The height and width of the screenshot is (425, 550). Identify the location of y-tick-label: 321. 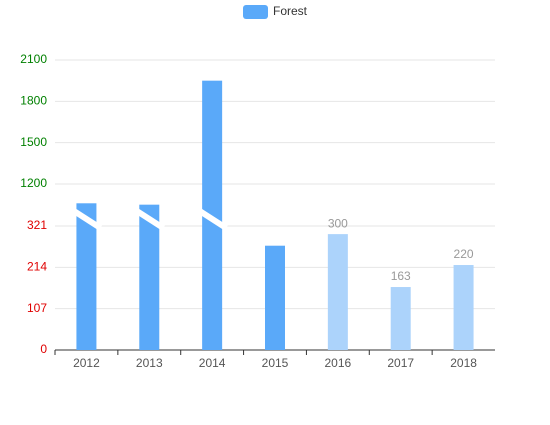
(37, 225).